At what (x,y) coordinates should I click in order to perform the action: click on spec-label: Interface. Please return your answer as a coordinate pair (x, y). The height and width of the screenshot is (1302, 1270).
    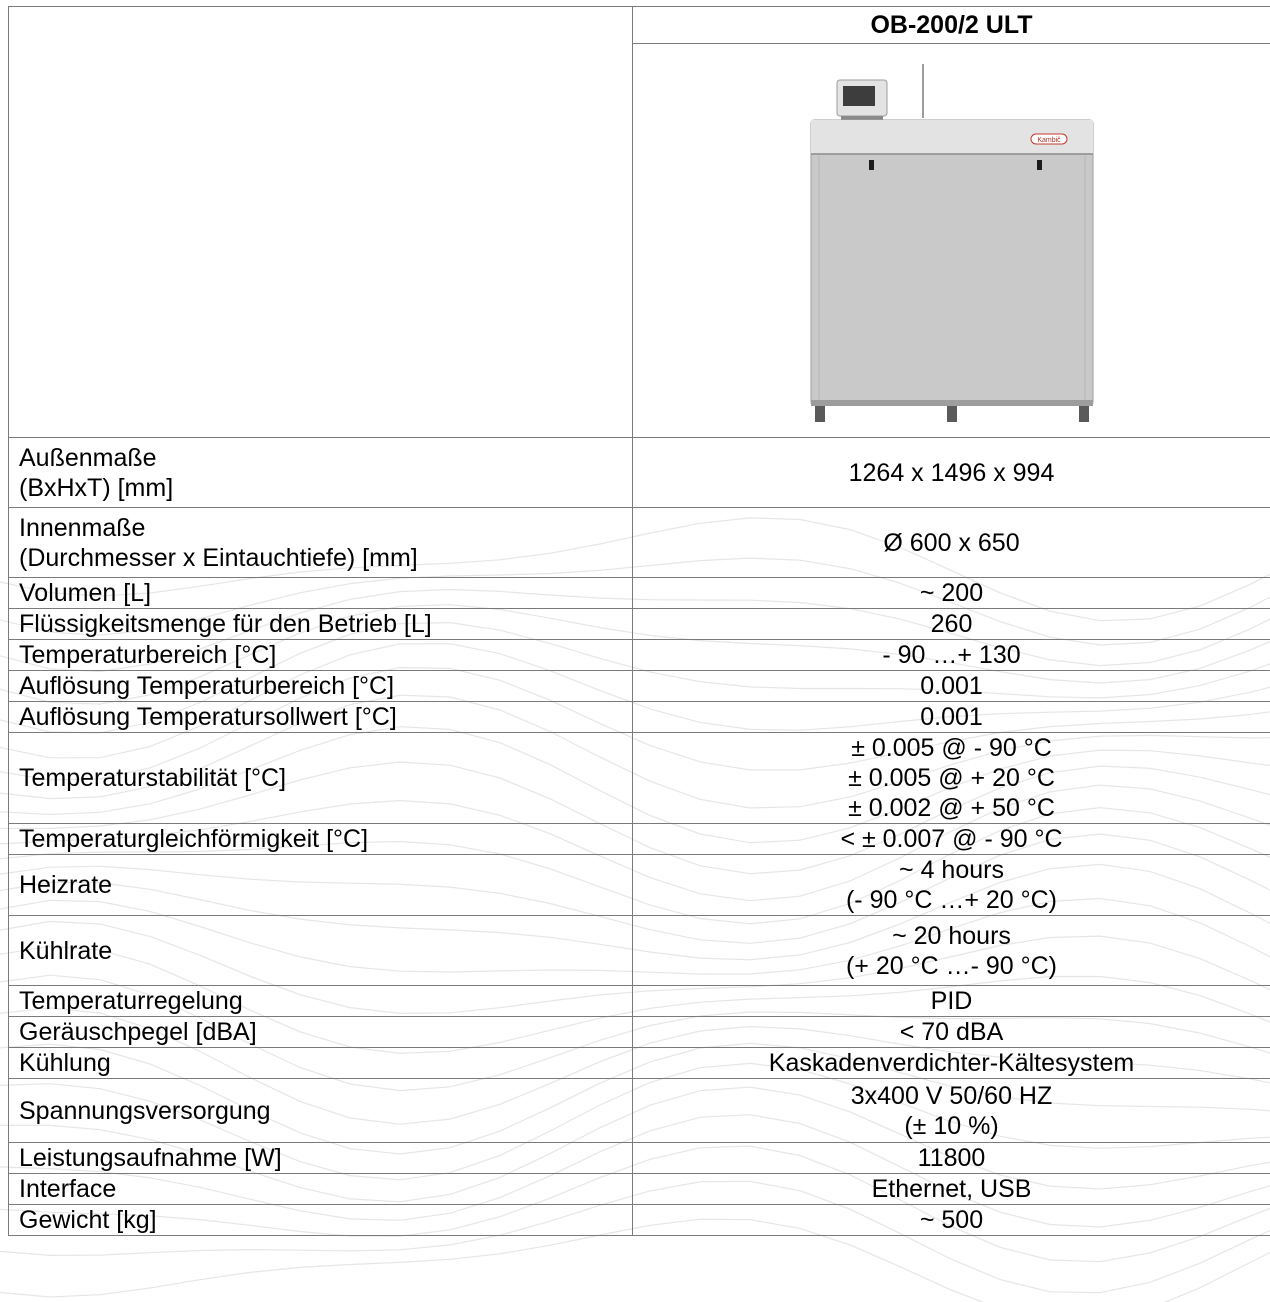
    Looking at the image, I should click on (320, 1189).